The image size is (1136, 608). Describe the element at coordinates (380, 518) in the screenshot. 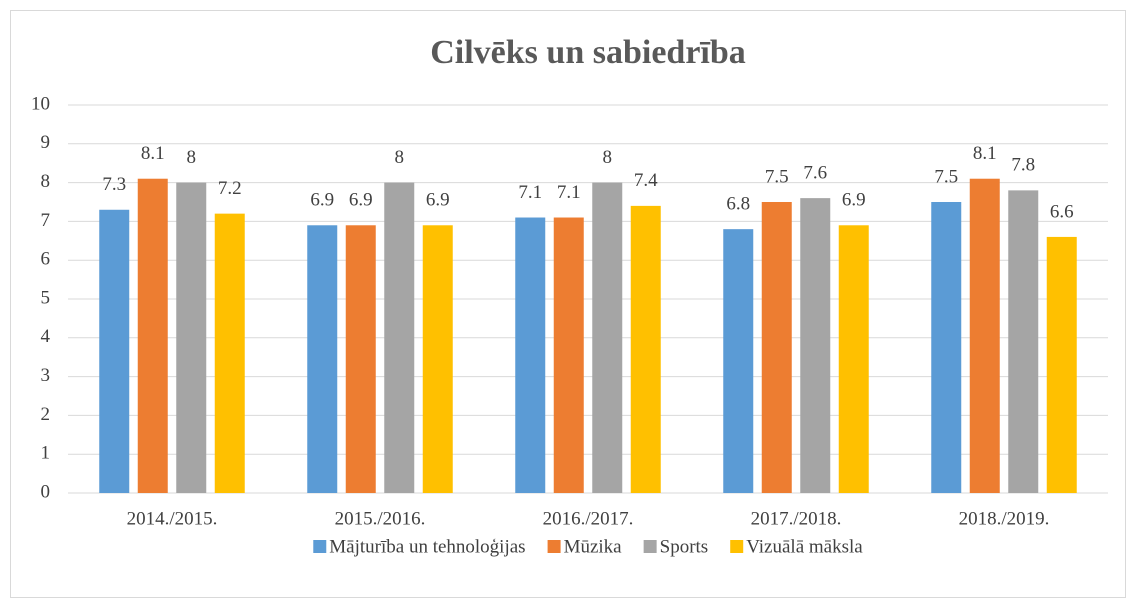

I see `x-tick-label: 2015./2016.` at that location.